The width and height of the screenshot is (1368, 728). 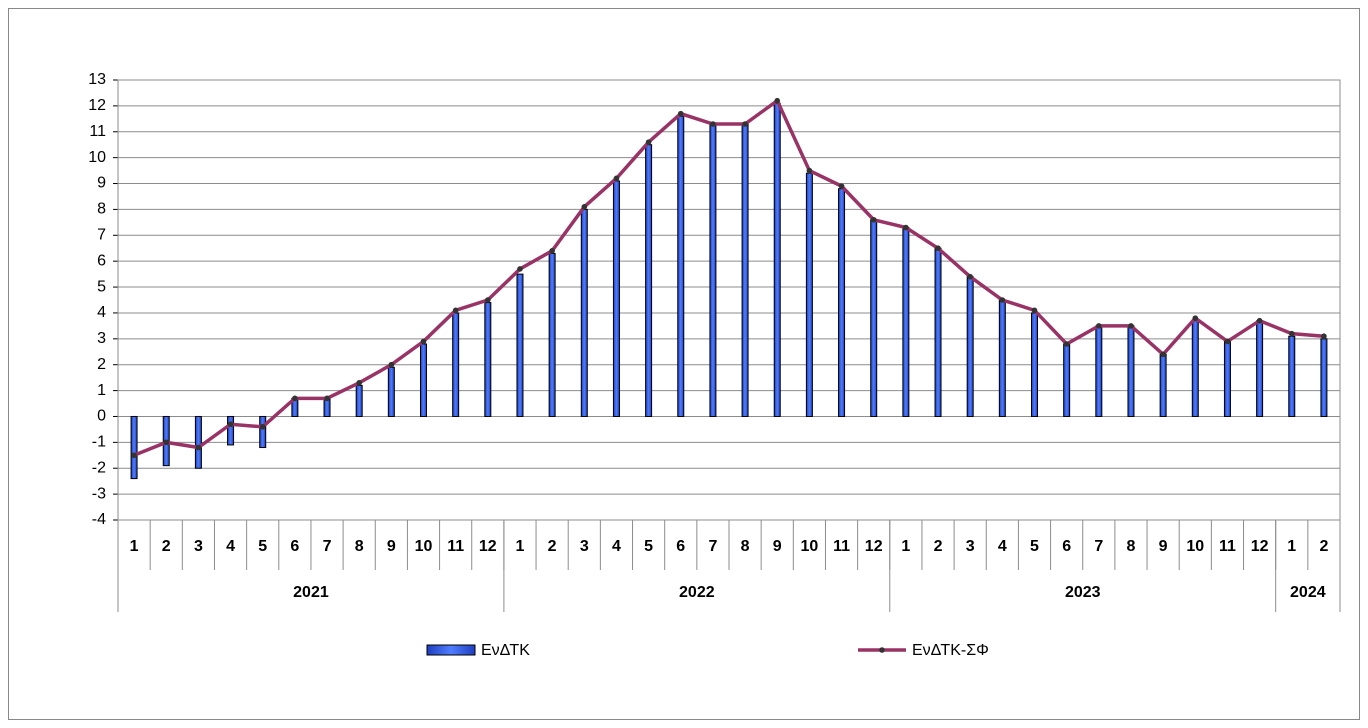 What do you see at coordinates (1066, 546) in the screenshot?
I see `x-tick-label: 6` at bounding box center [1066, 546].